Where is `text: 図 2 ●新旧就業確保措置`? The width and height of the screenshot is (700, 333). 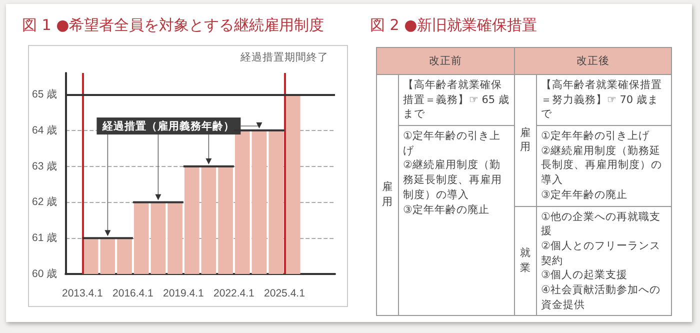
text: 図 2 ●新旧就業確保措置 is located at coordinates (454, 25).